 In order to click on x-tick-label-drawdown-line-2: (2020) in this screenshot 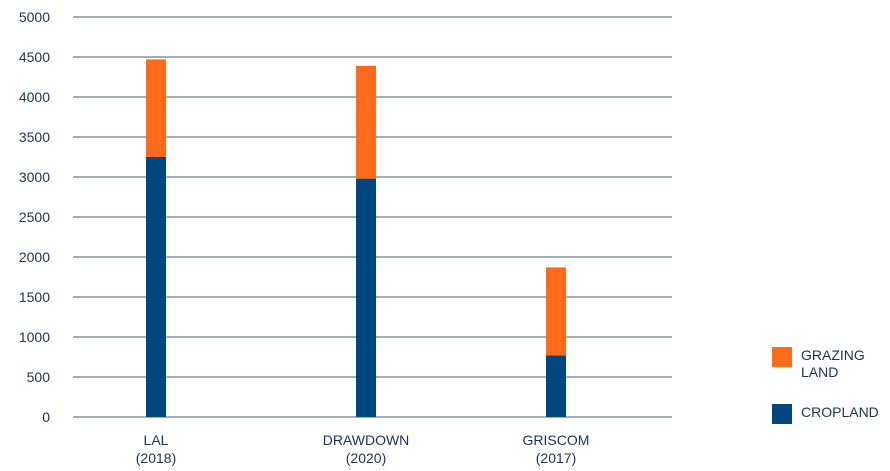, I will do `click(366, 458)`.